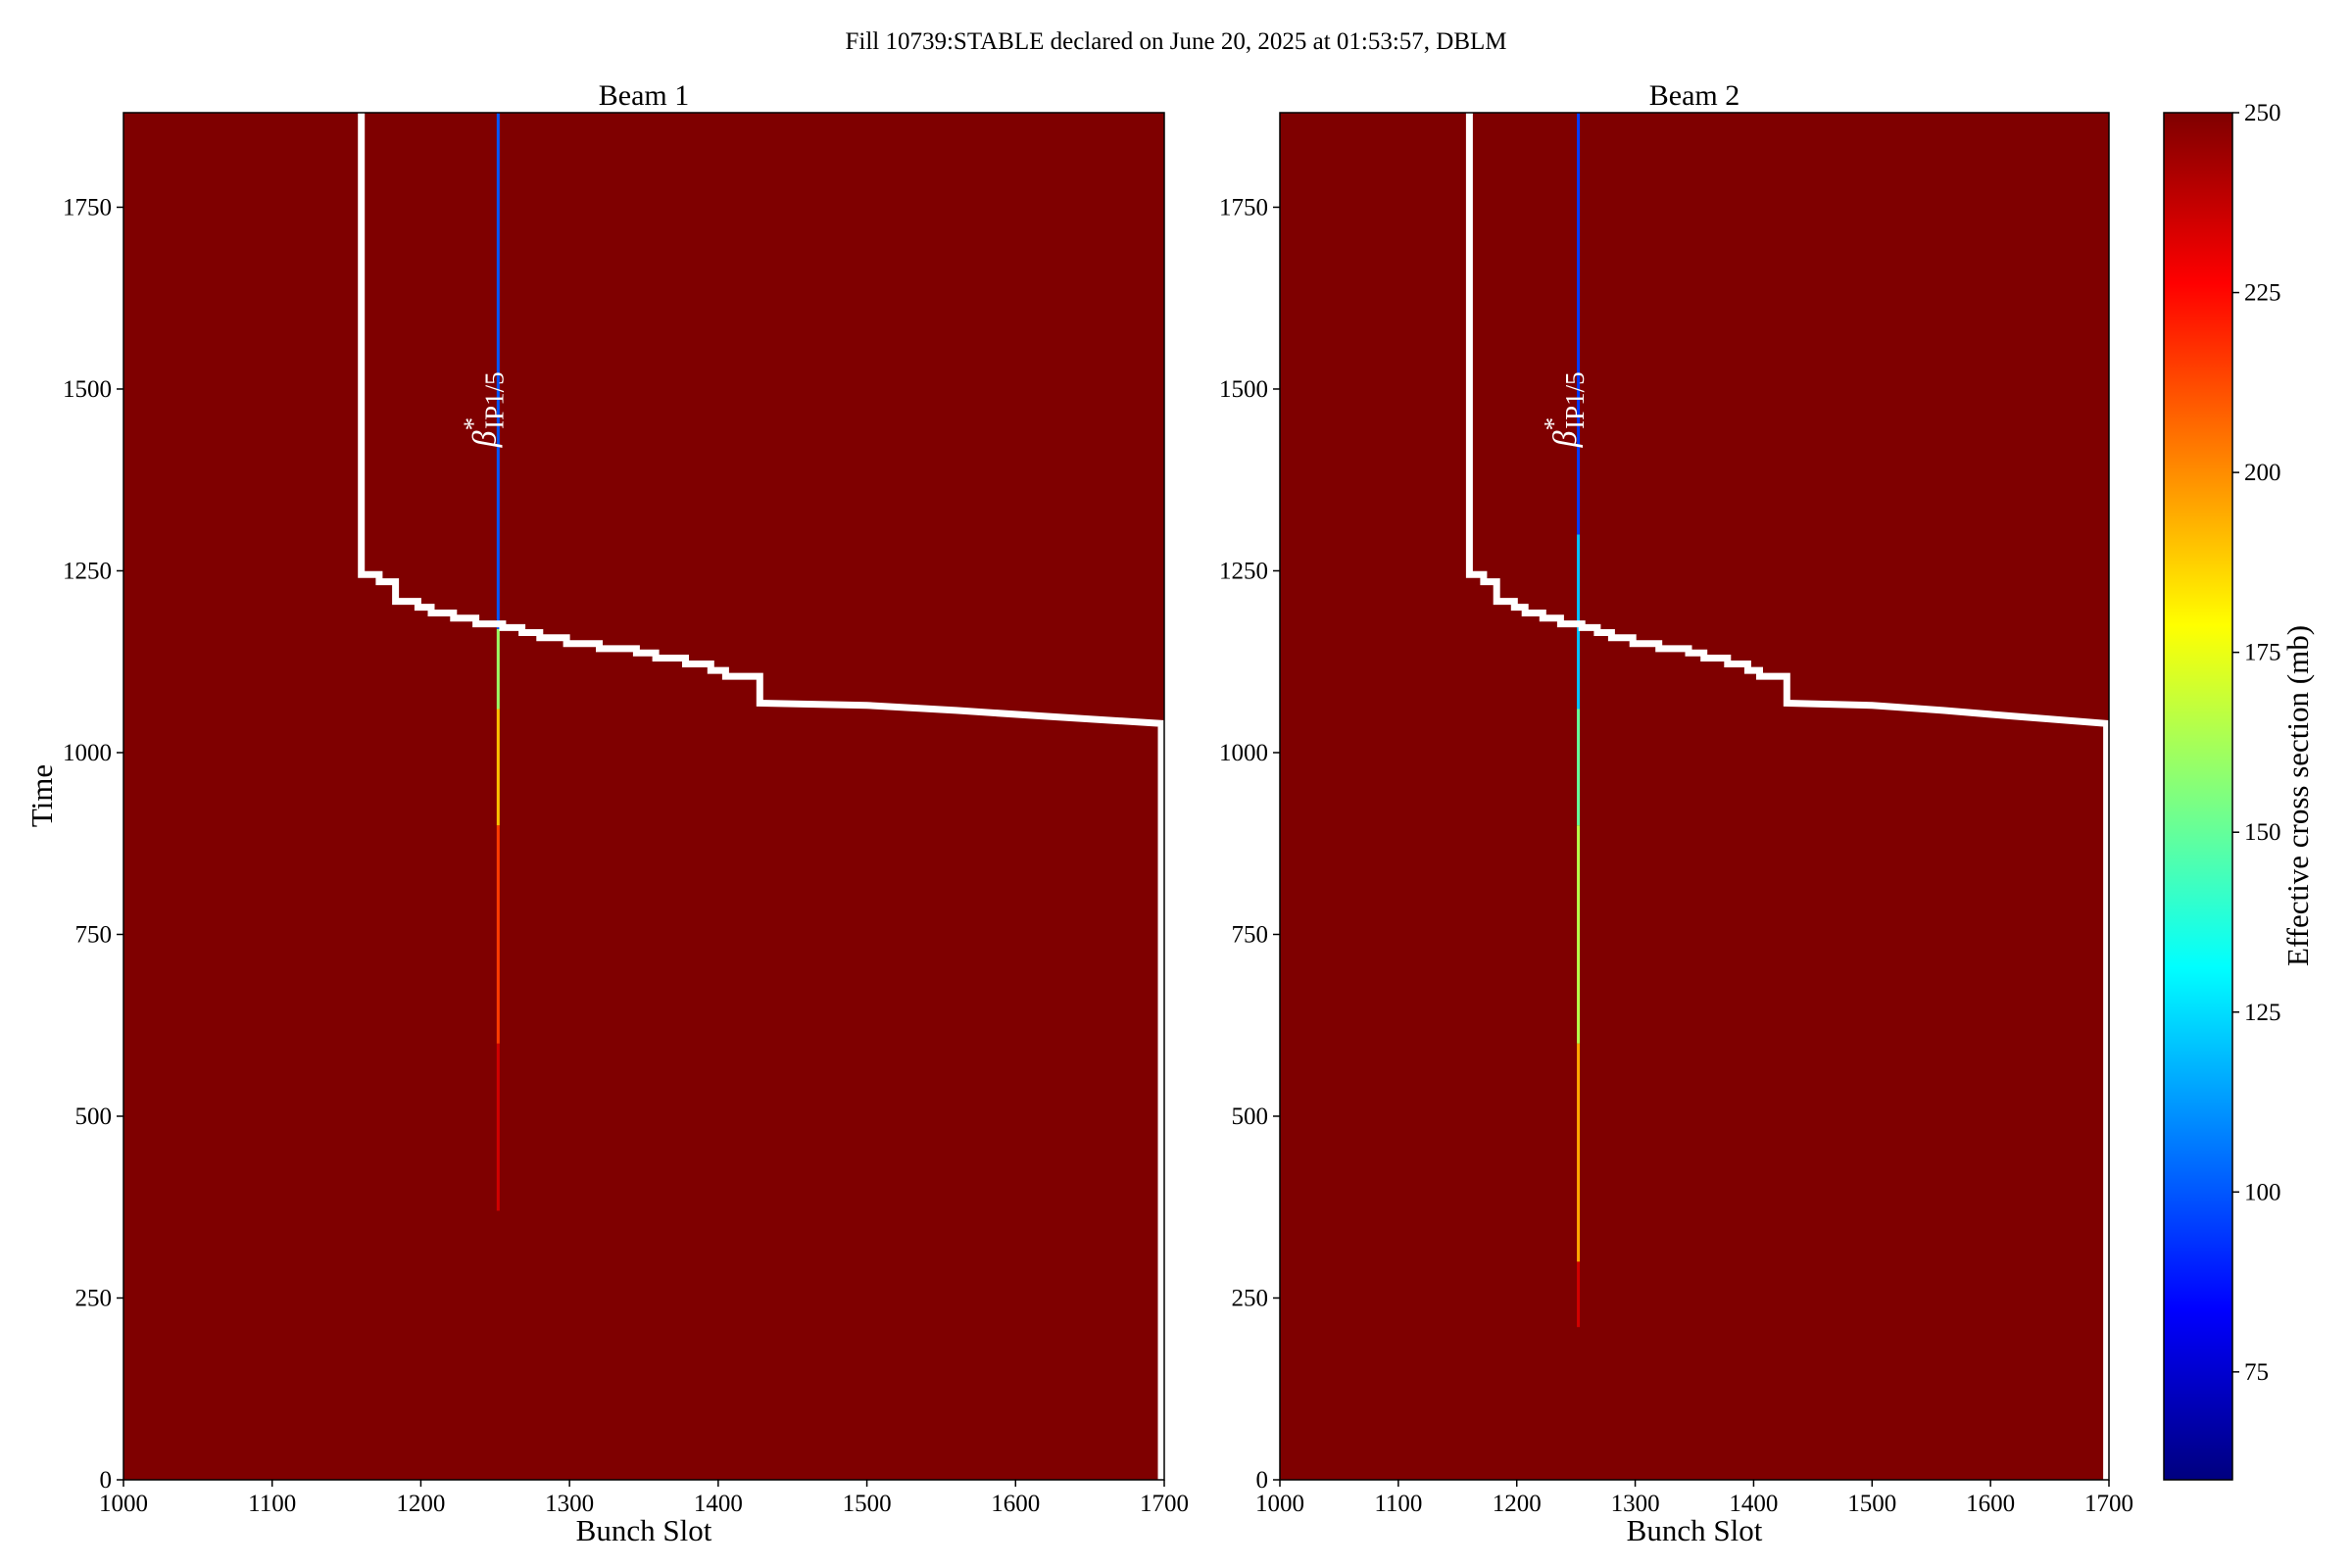 The height and width of the screenshot is (1568, 2352). Describe the element at coordinates (2256, 1372) in the screenshot. I see `colorbar-tick-label: 75` at that location.